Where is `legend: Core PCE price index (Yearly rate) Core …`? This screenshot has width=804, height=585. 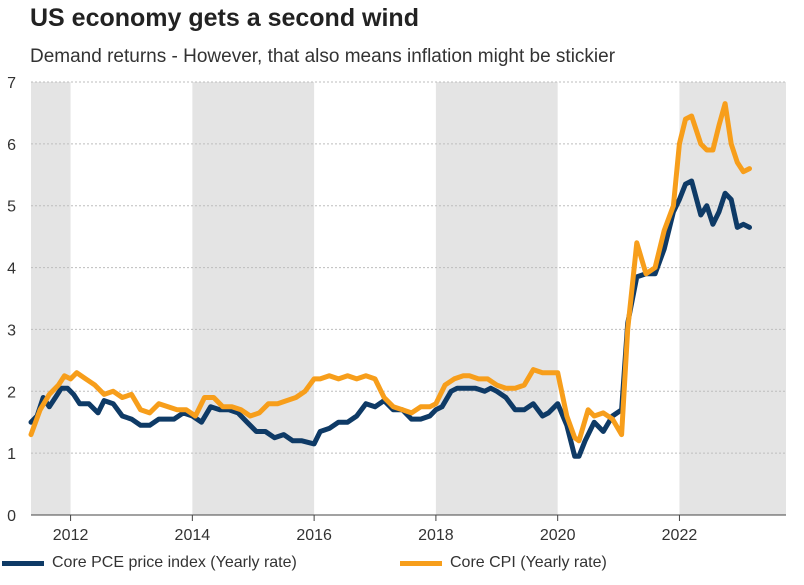
legend: Core PCE price index (Yearly rate) Core … is located at coordinates (402, 568).